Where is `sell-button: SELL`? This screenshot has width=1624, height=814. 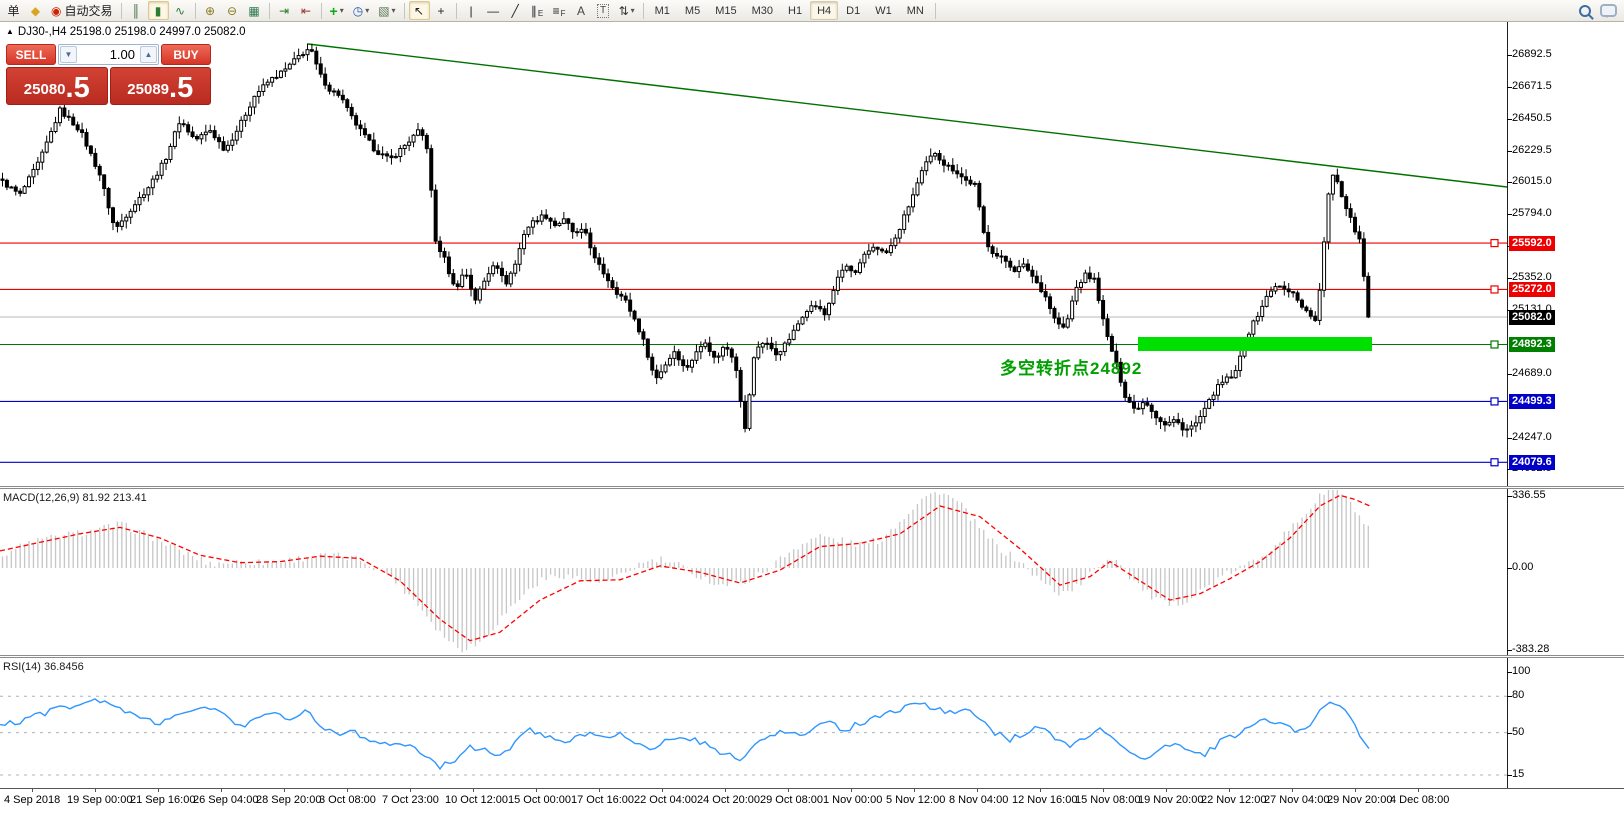
sell-button: SELL is located at coordinates (31, 54).